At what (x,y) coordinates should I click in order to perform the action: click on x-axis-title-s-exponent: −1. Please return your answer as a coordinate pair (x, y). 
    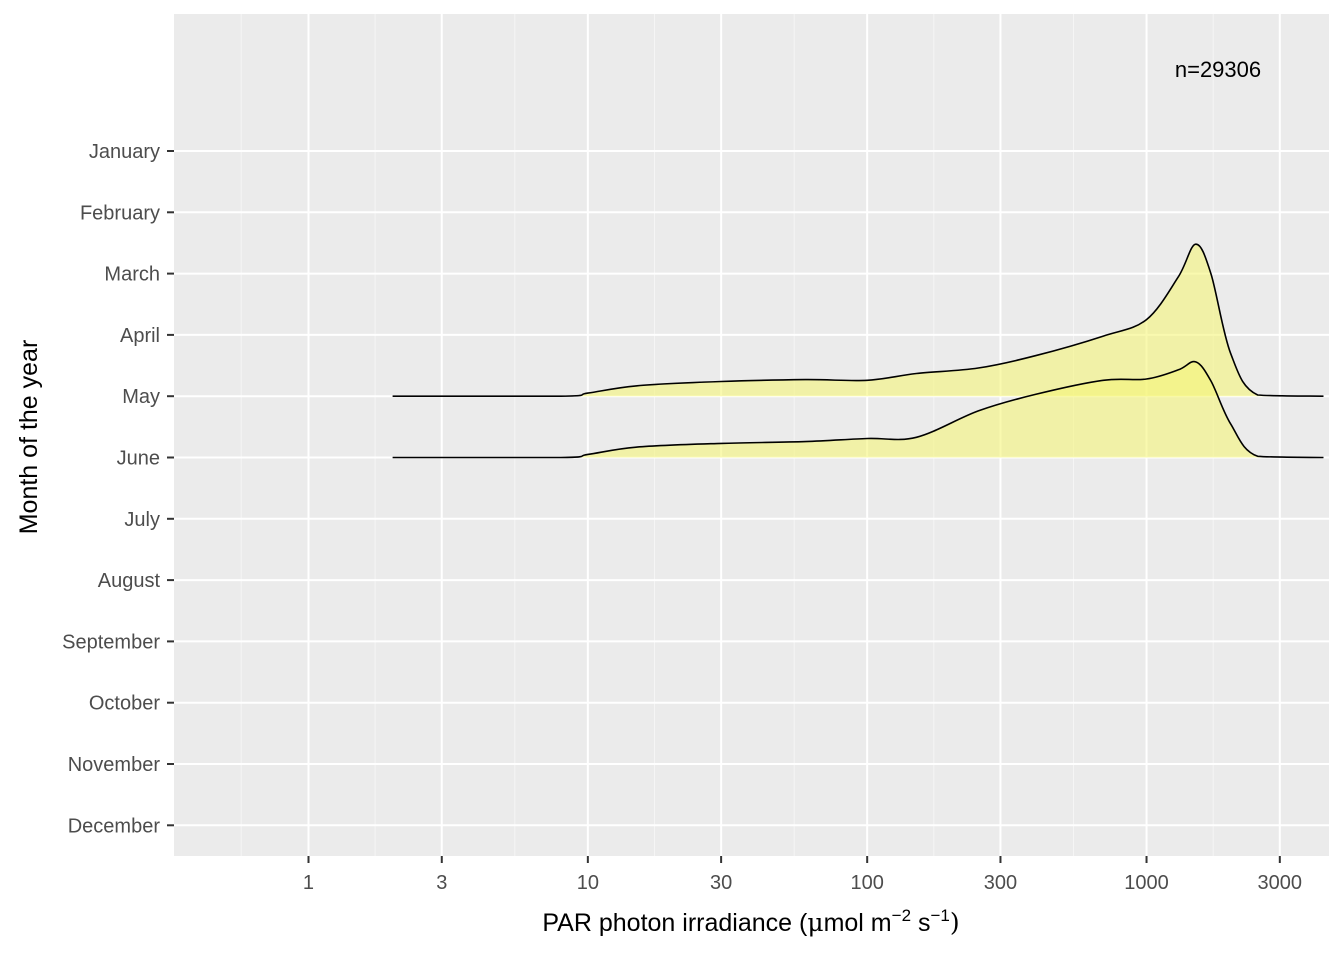
    Looking at the image, I should click on (939, 915).